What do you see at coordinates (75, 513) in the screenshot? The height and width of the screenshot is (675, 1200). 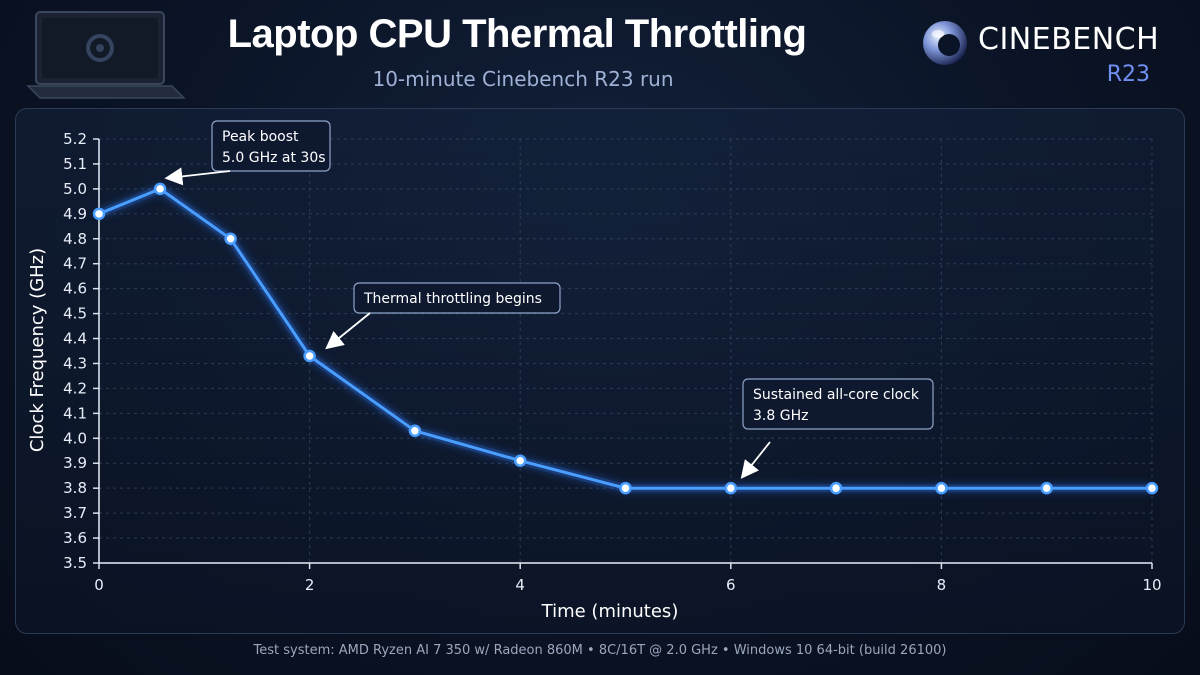 I see `y-tick-label: 3.7` at bounding box center [75, 513].